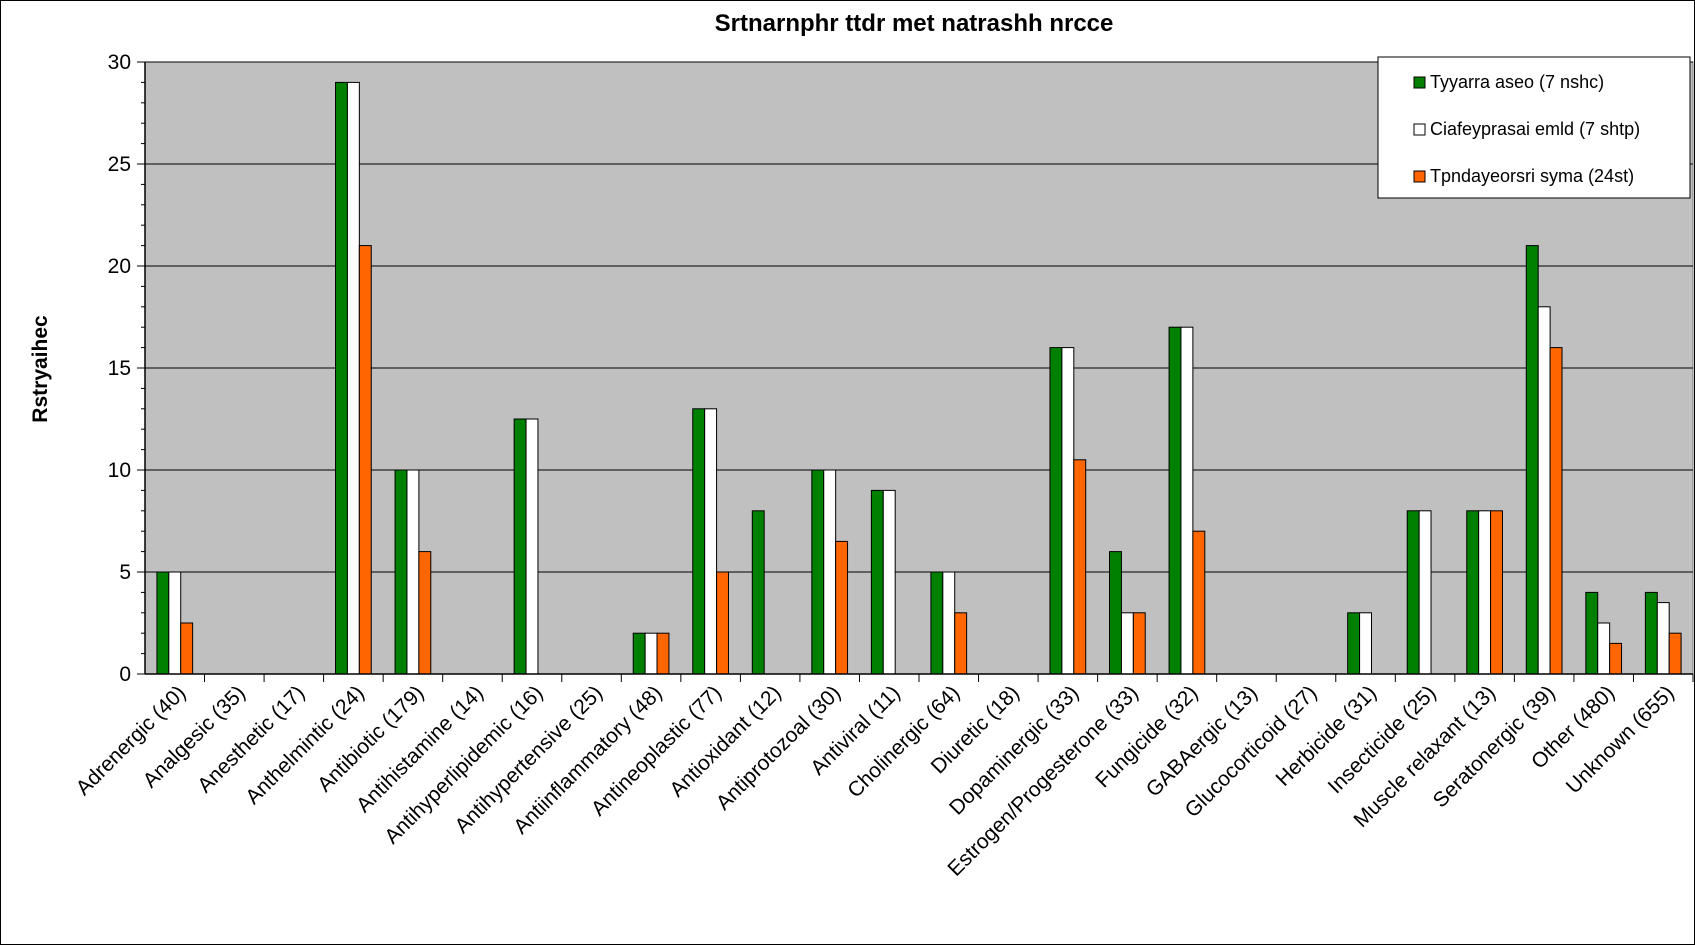  Describe the element at coordinates (914, 23) in the screenshot. I see `chart-title: Srtnarnphr ttdr met natrashh nrcce` at that location.